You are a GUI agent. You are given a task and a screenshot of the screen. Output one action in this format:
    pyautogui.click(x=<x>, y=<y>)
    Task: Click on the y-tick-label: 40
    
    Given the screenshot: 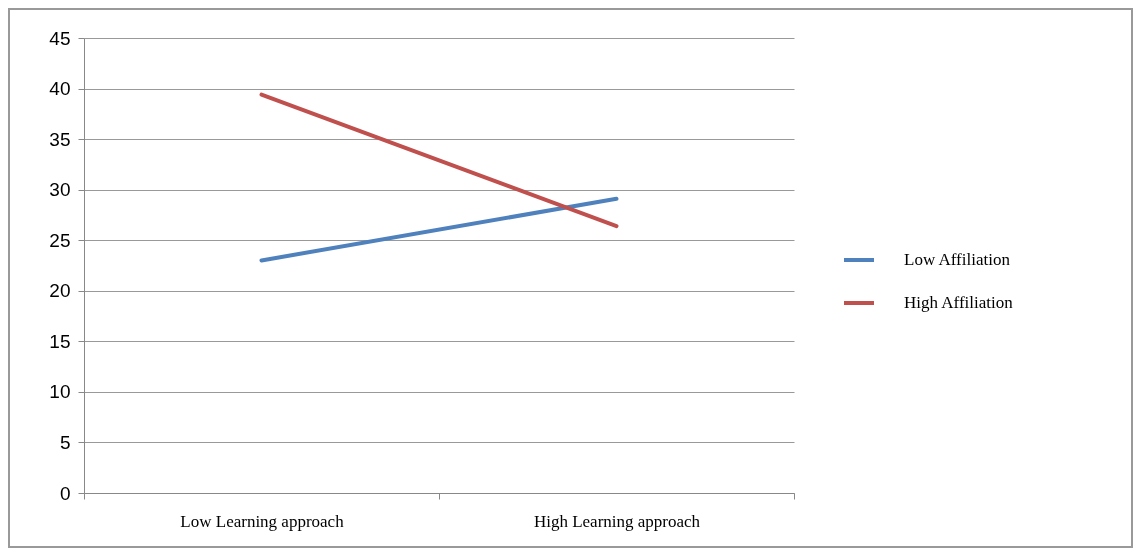 What is the action you would take?
    pyautogui.click(x=60, y=89)
    